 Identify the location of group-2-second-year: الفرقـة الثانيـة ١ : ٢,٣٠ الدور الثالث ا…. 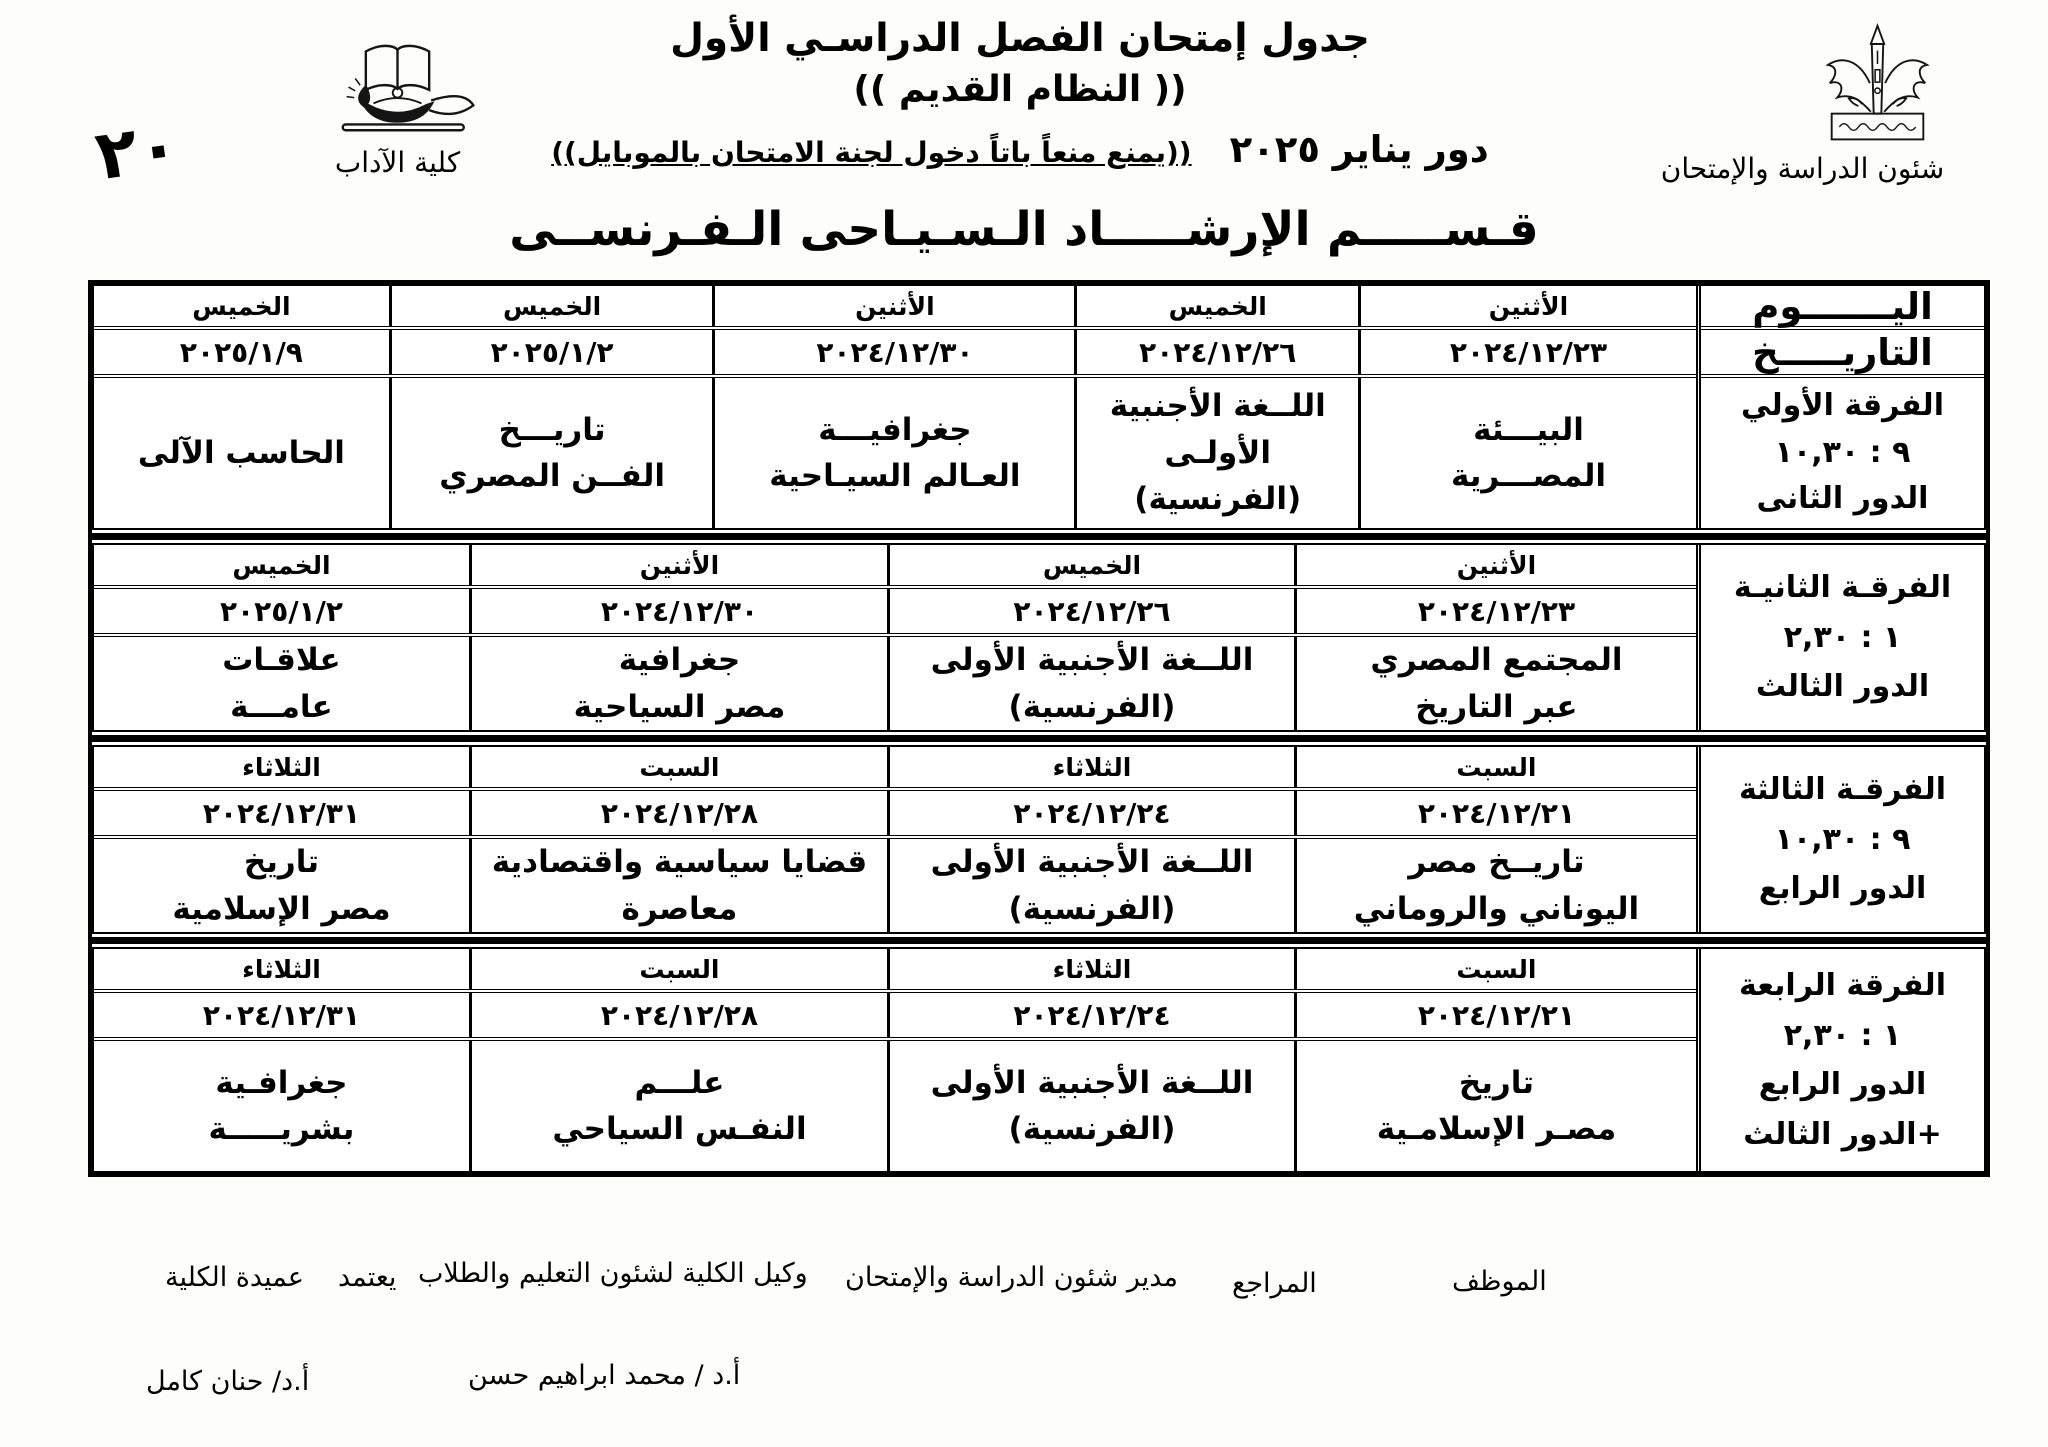
(1039, 637).